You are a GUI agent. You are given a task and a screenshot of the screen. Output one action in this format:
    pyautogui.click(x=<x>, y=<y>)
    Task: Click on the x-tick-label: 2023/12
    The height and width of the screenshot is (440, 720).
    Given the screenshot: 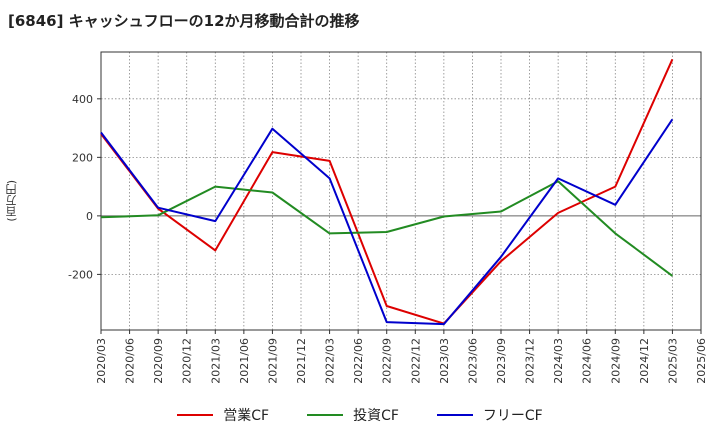 What is the action you would take?
    pyautogui.click(x=530, y=361)
    